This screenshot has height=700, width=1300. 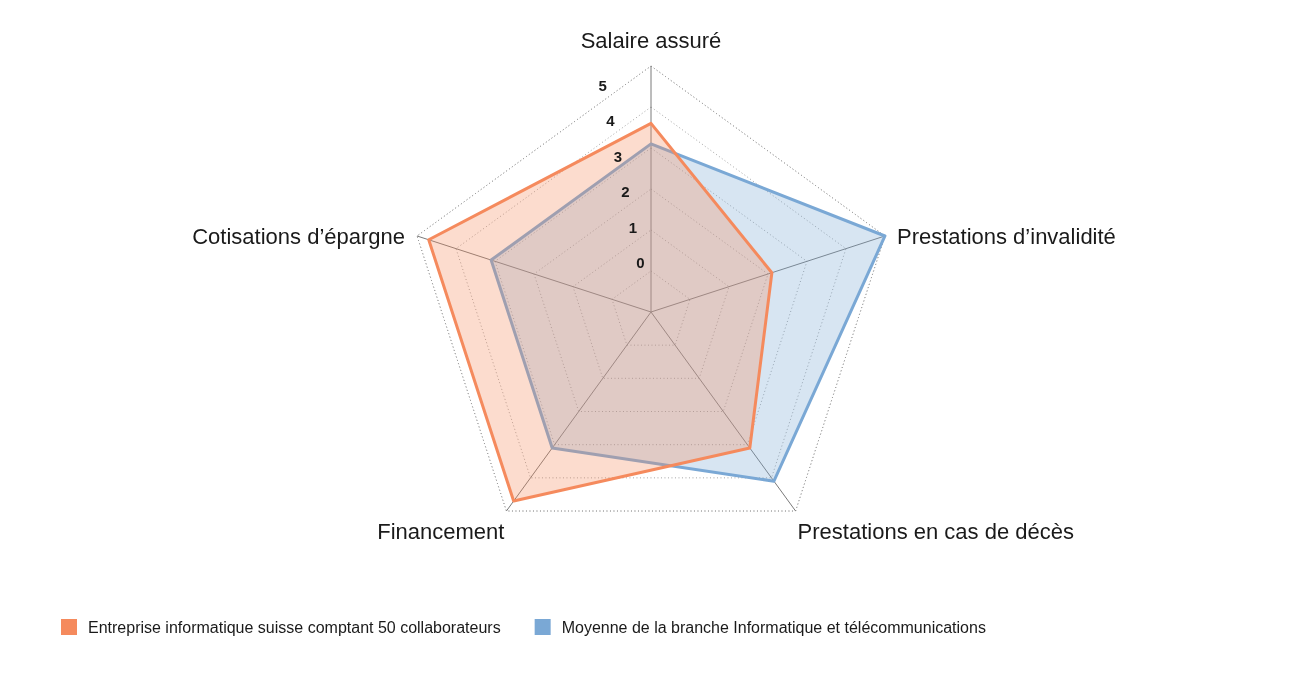 What do you see at coordinates (633, 227) in the screenshot?
I see `y-tick-label: 1` at bounding box center [633, 227].